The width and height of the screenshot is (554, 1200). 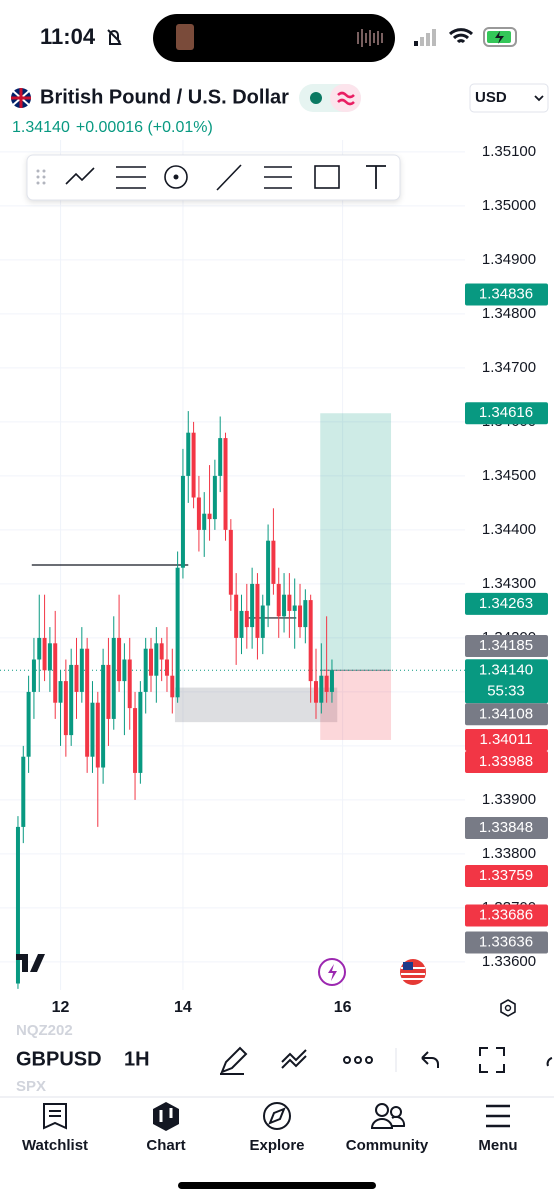 What do you see at coordinates (492, 1060) in the screenshot?
I see `fullscreen-button` at bounding box center [492, 1060].